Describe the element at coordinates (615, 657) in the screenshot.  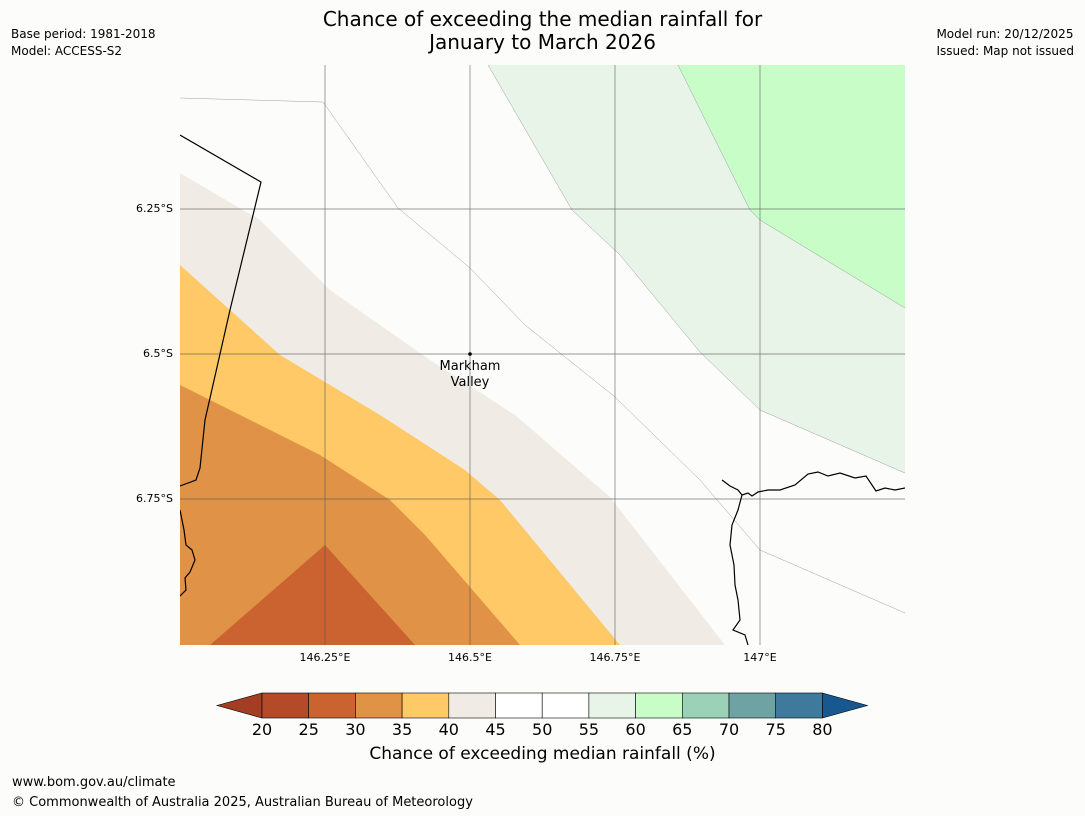
I see `lon-label-146-75: 146.75°E` at that location.